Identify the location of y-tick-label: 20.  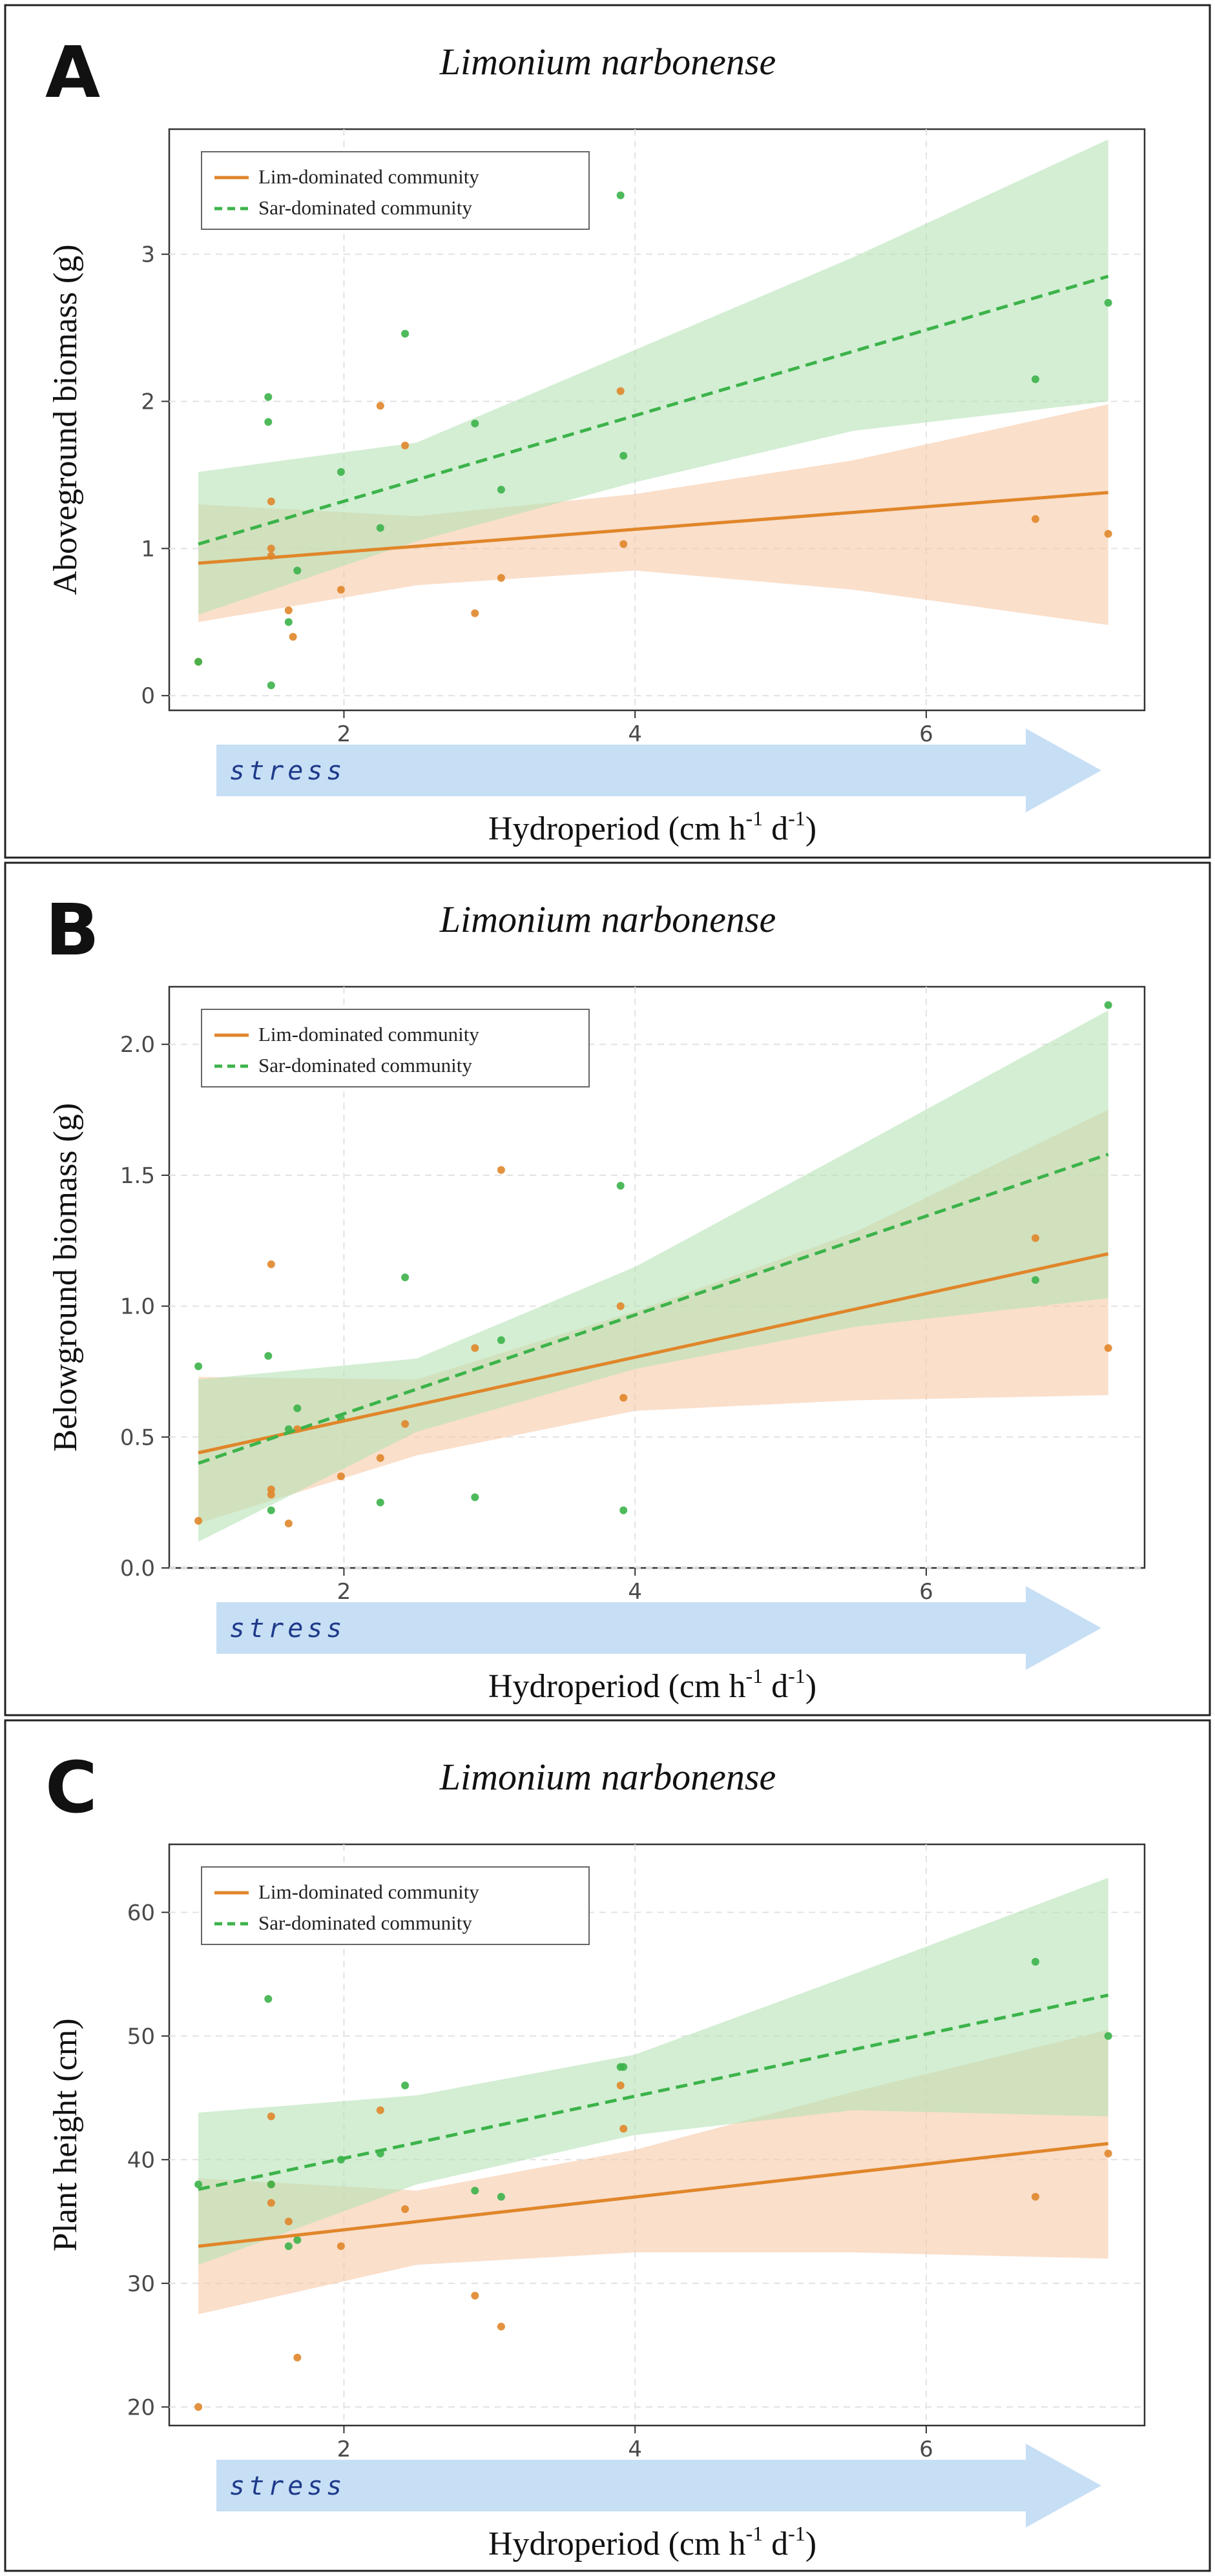
(141, 2407).